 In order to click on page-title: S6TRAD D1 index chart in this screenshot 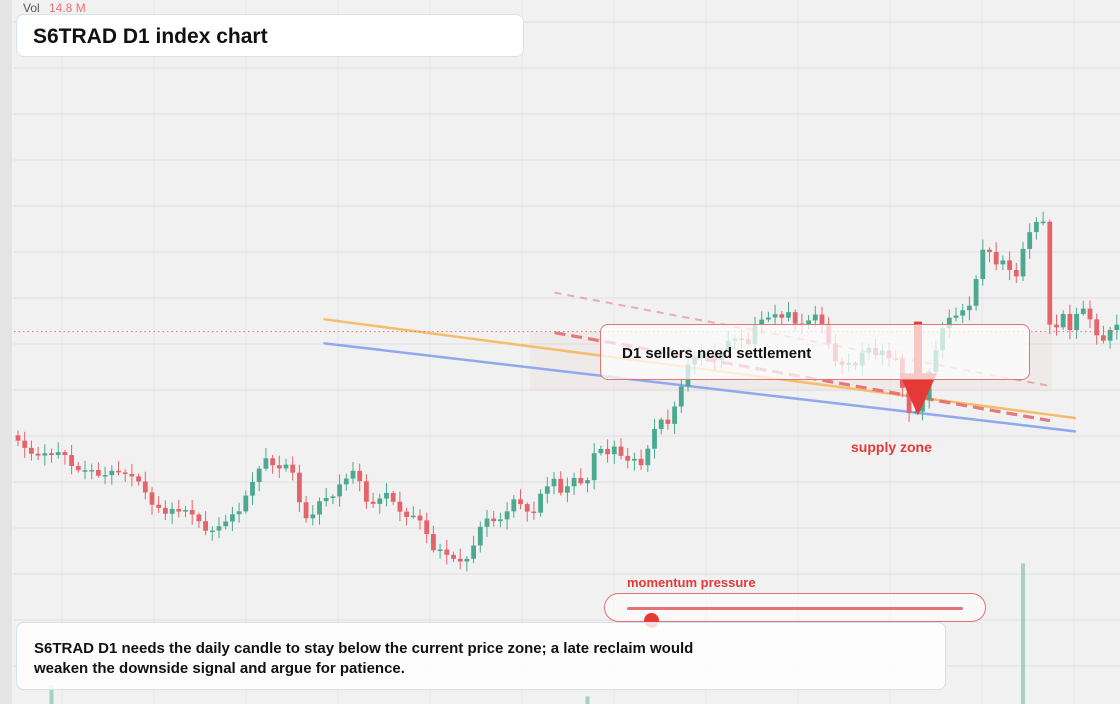, I will do `click(150, 36)`.